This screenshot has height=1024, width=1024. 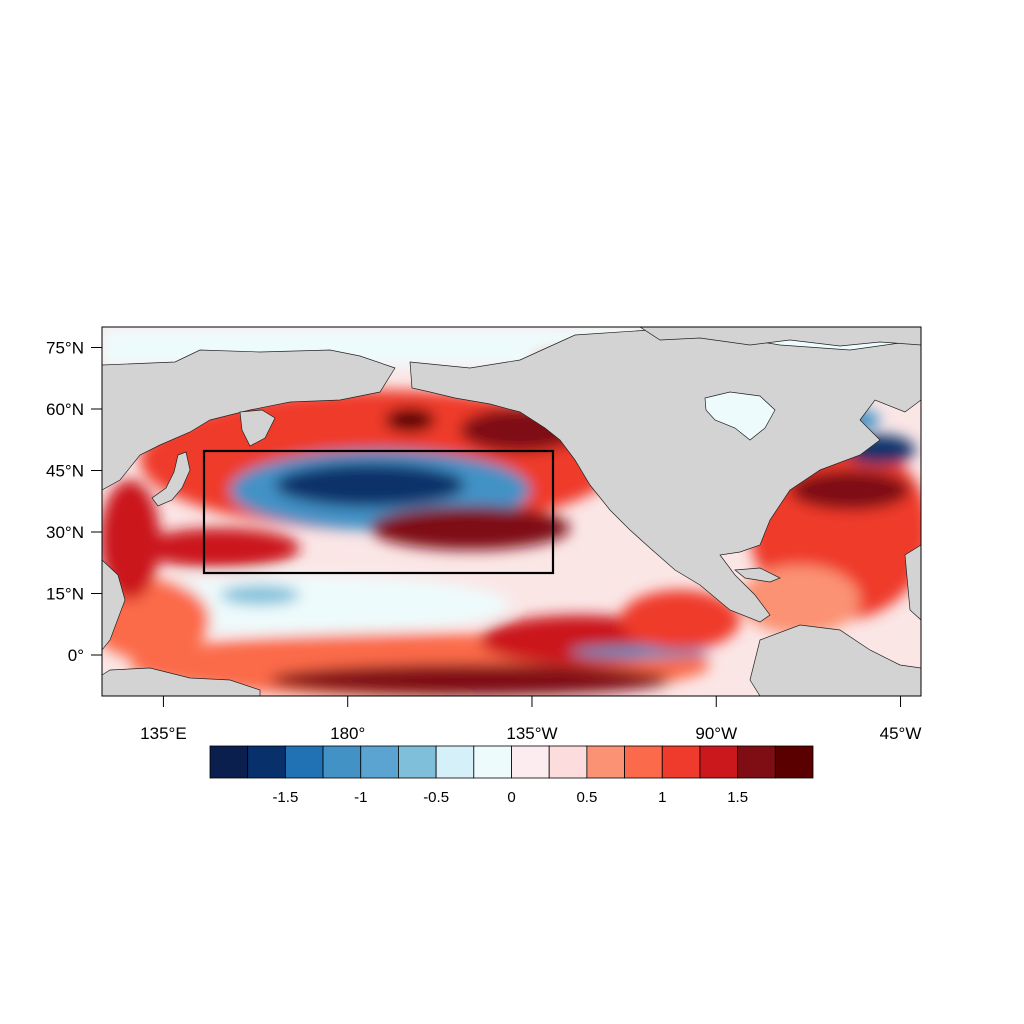 What do you see at coordinates (378, 512) in the screenshot?
I see `study-region-box` at bounding box center [378, 512].